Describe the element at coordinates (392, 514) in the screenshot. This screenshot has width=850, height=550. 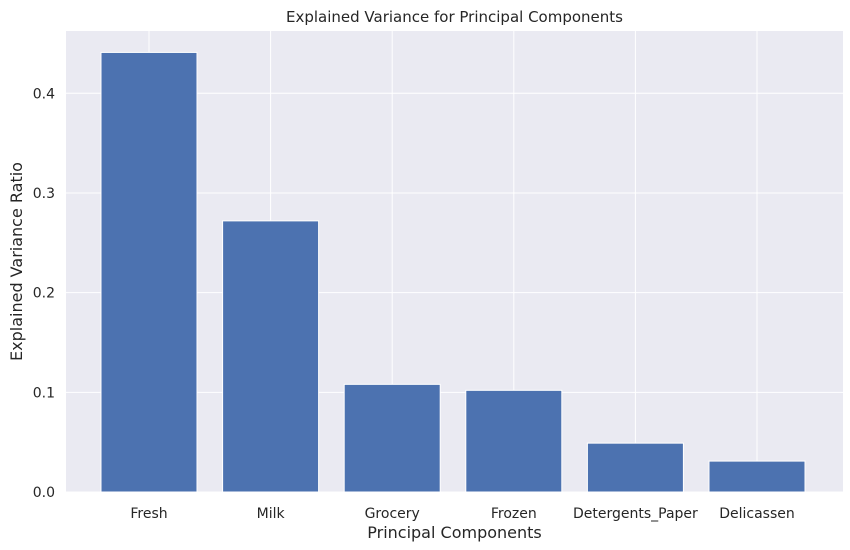
I see `x-tick-label: Grocery` at that location.